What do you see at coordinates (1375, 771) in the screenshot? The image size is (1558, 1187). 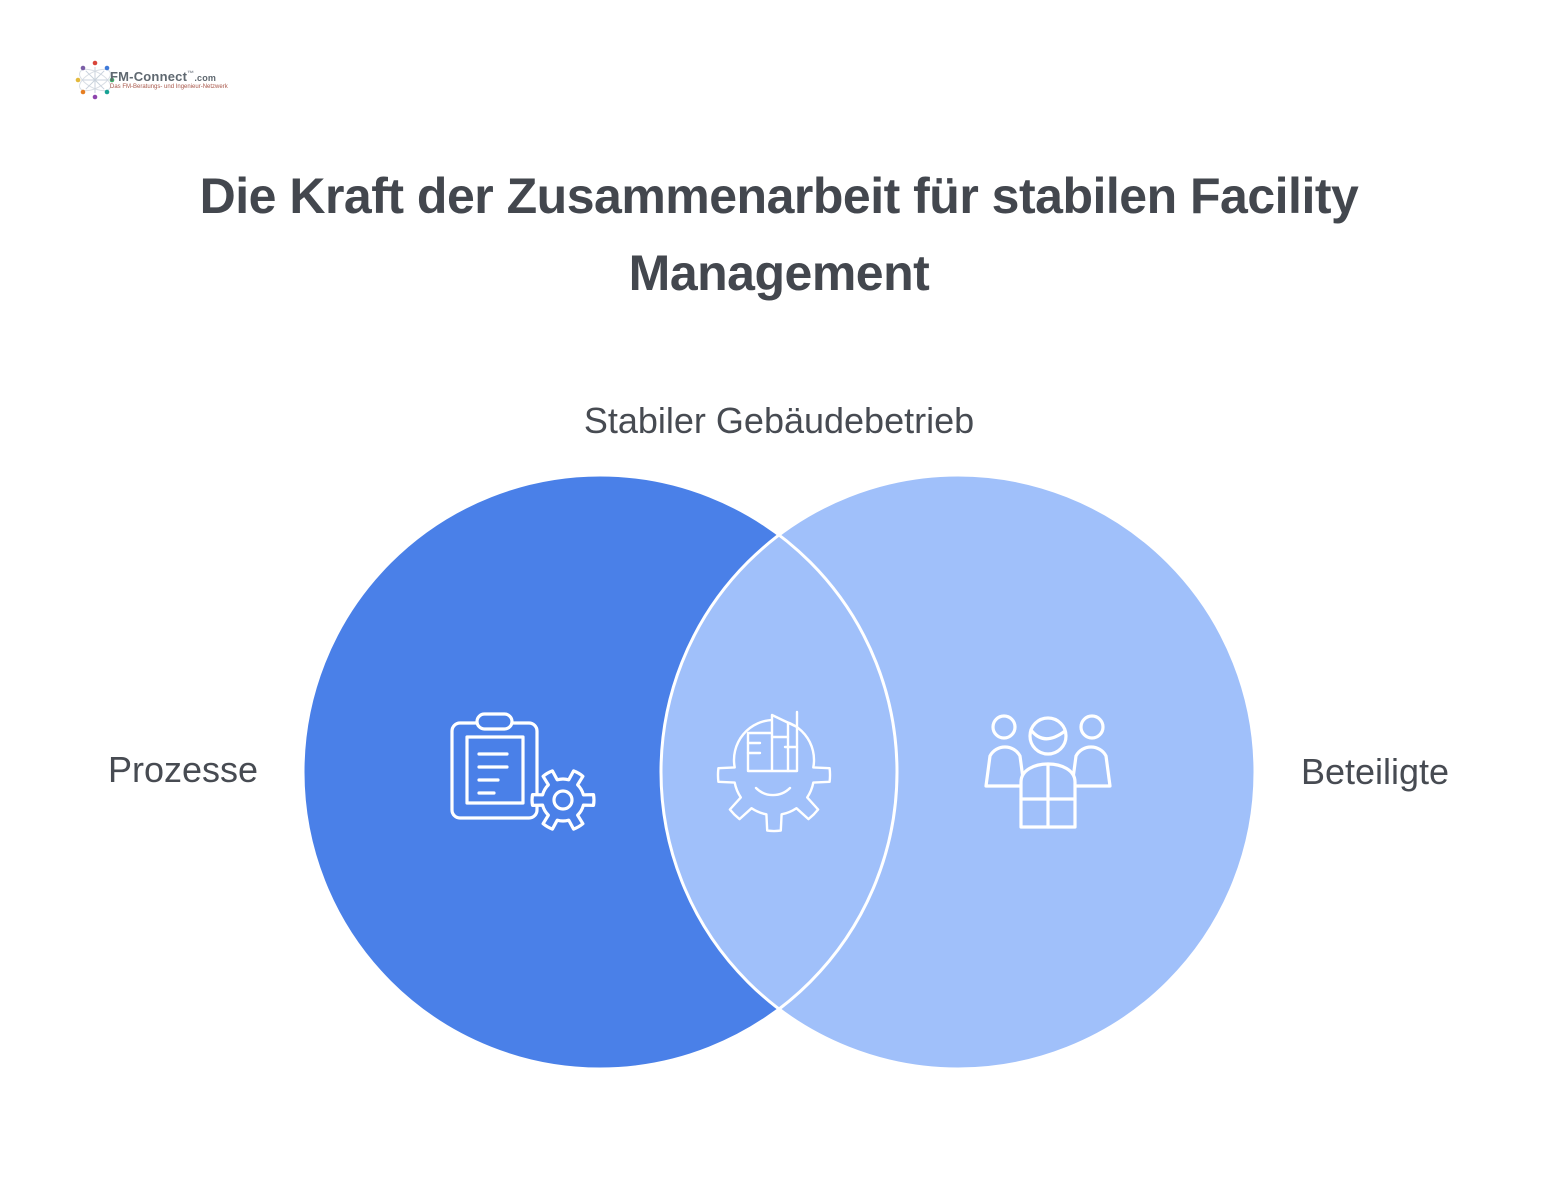 I see `label-beteiligte: Beteiligte` at bounding box center [1375, 771].